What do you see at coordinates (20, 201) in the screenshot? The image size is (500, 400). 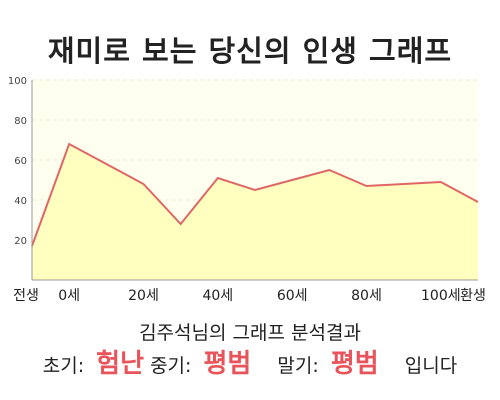 I see `y-tick-label: 40` at bounding box center [20, 201].